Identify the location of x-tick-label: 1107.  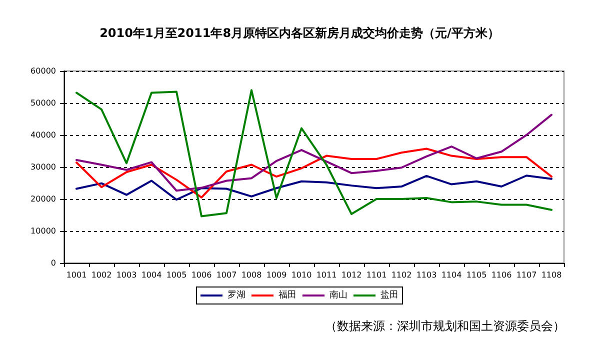
(526, 275).